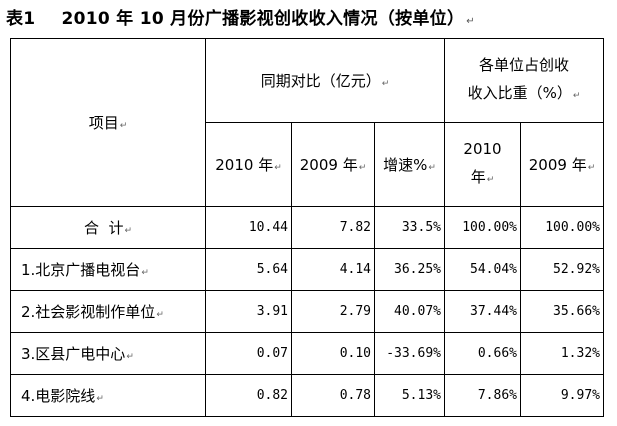  Describe the element at coordinates (263, 19) in the screenshot. I see `table-title-text: 2010 年 10 月份广播影视创收收入情况（按单位）` at that location.